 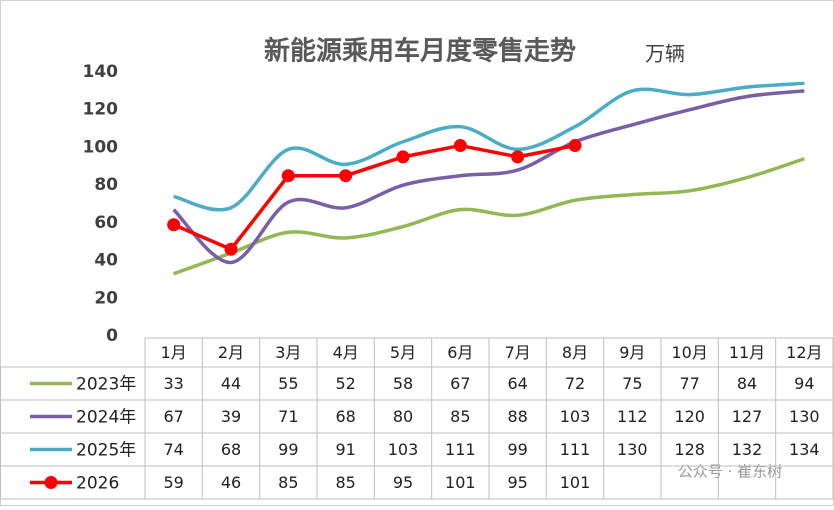 I want to click on x-tick-label: 11月, so click(x=747, y=352).